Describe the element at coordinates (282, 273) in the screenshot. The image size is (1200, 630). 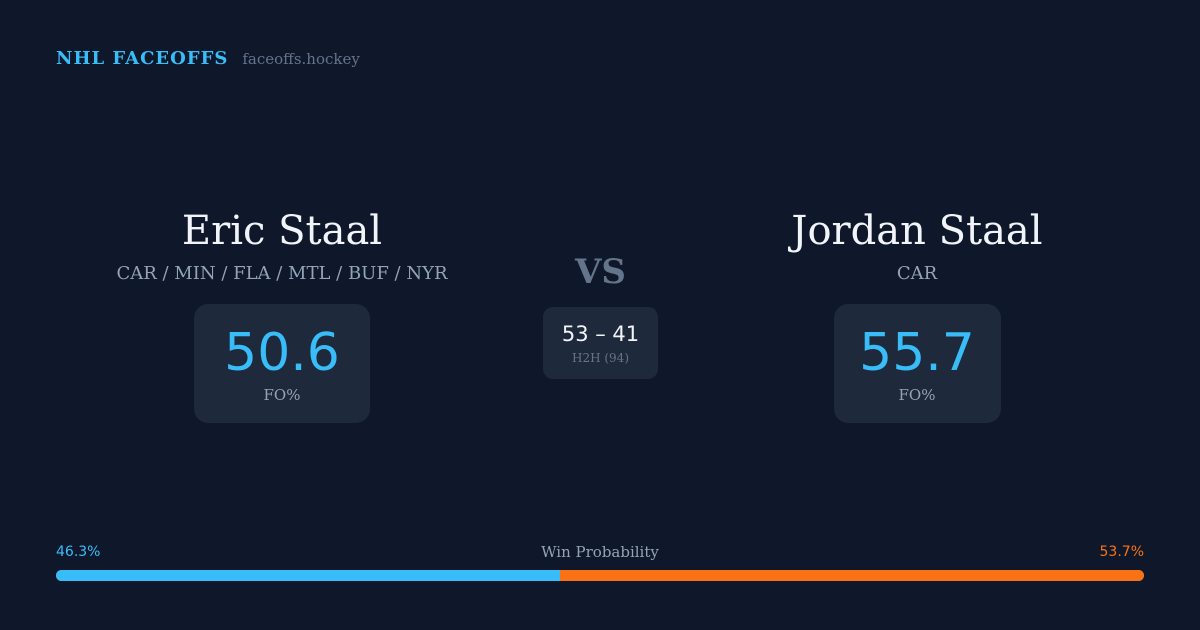
I see `player-teams-left: CAR / MIN / FLA / MTL / BUF / NYR` at that location.